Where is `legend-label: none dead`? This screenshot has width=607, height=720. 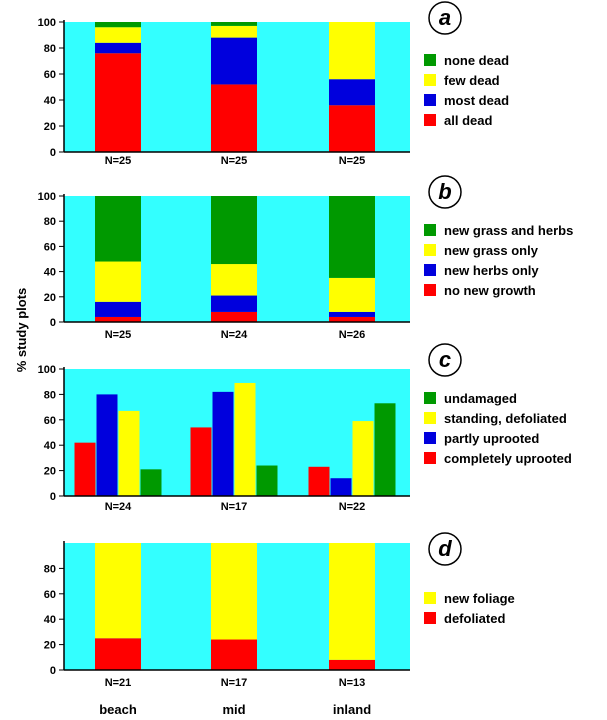 legend-label: none dead is located at coordinates (476, 60).